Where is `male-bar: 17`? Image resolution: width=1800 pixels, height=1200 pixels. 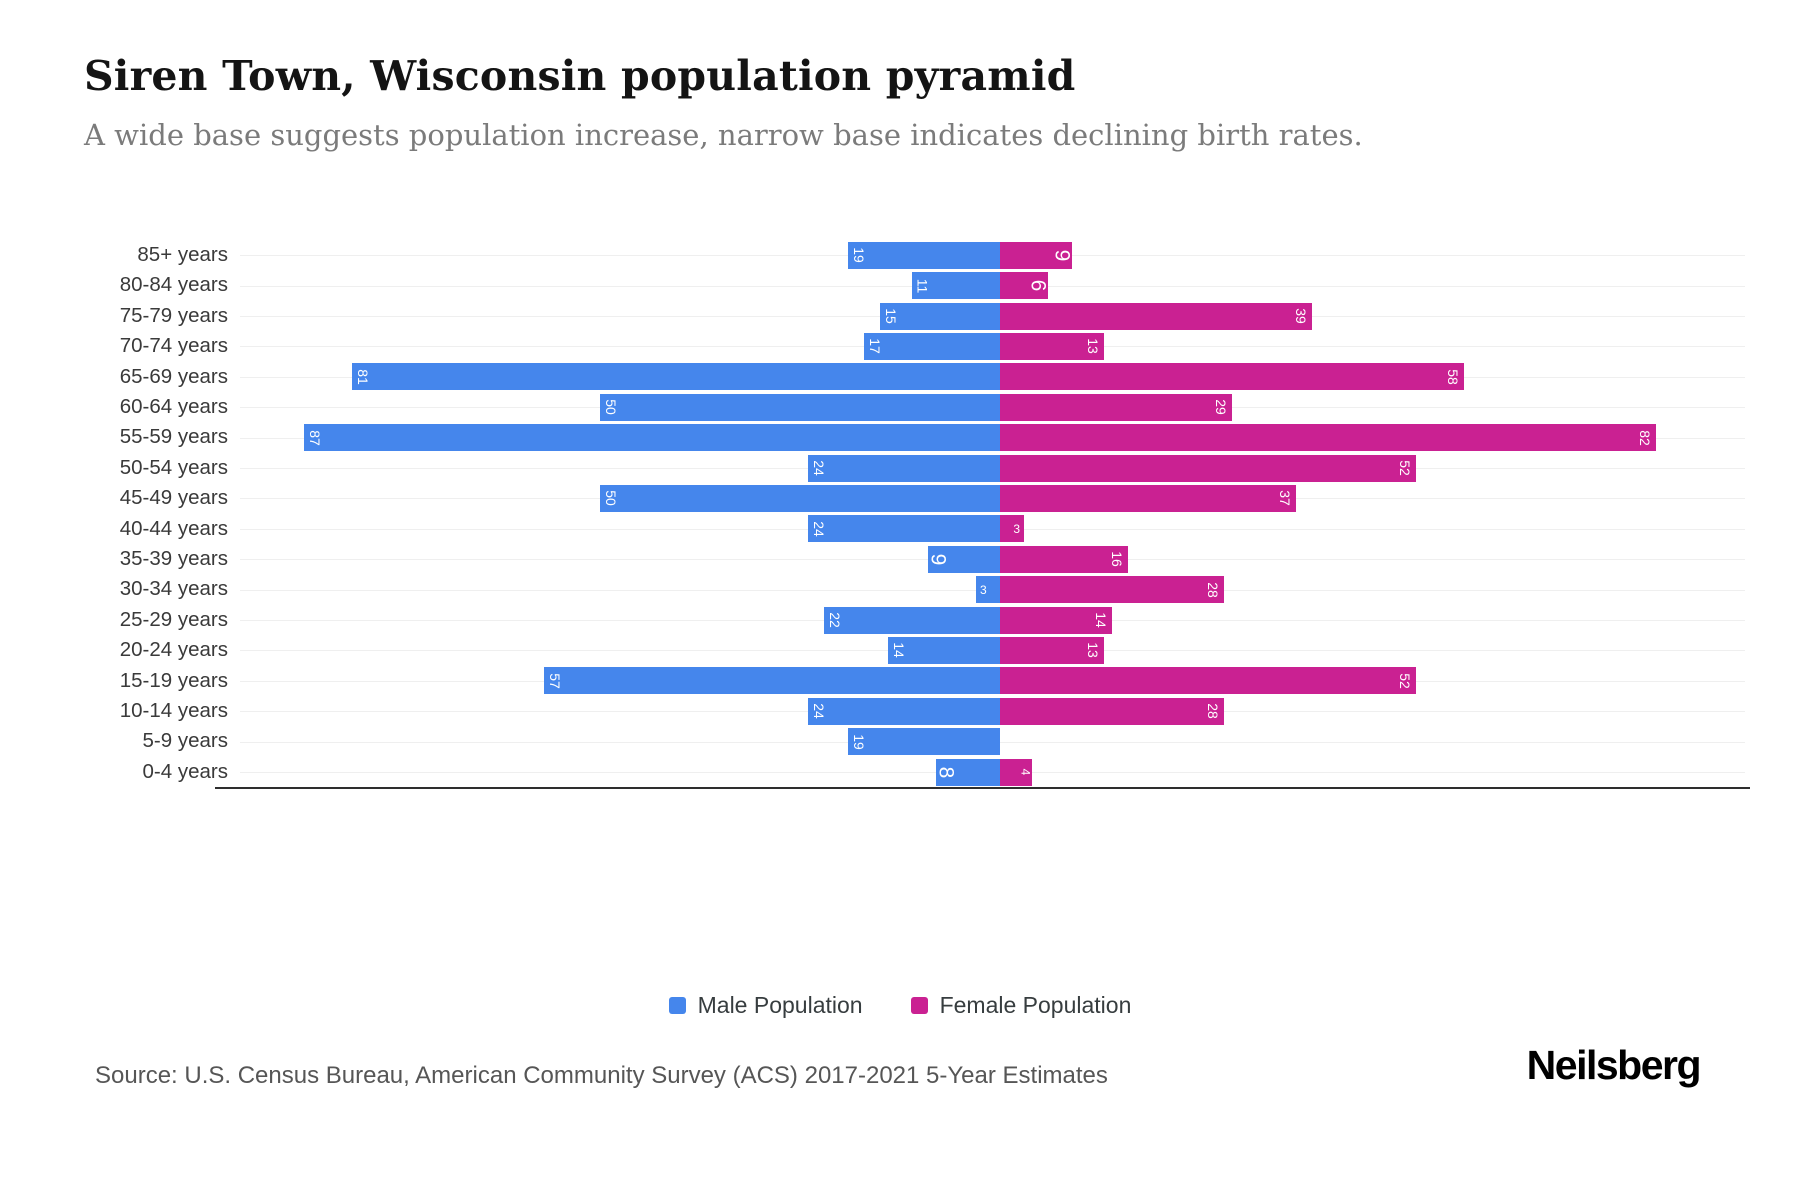 male-bar: 17 is located at coordinates (932, 346).